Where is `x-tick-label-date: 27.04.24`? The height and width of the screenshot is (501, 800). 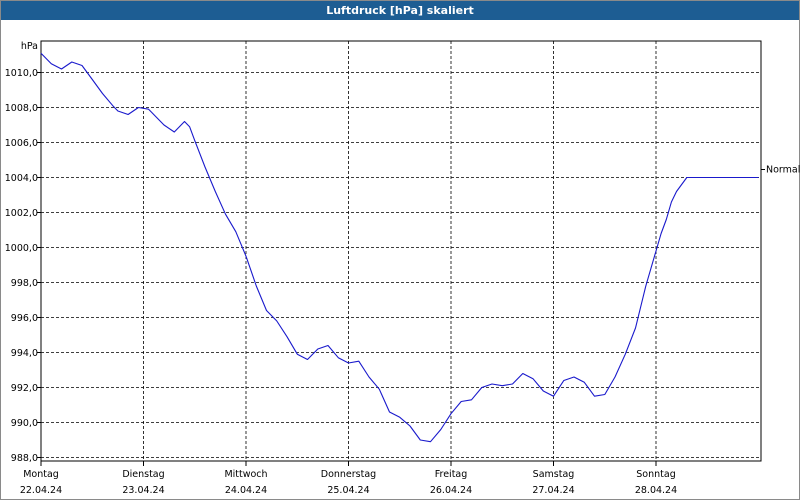
x-tick-label-date: 27.04.24 is located at coordinates (553, 490).